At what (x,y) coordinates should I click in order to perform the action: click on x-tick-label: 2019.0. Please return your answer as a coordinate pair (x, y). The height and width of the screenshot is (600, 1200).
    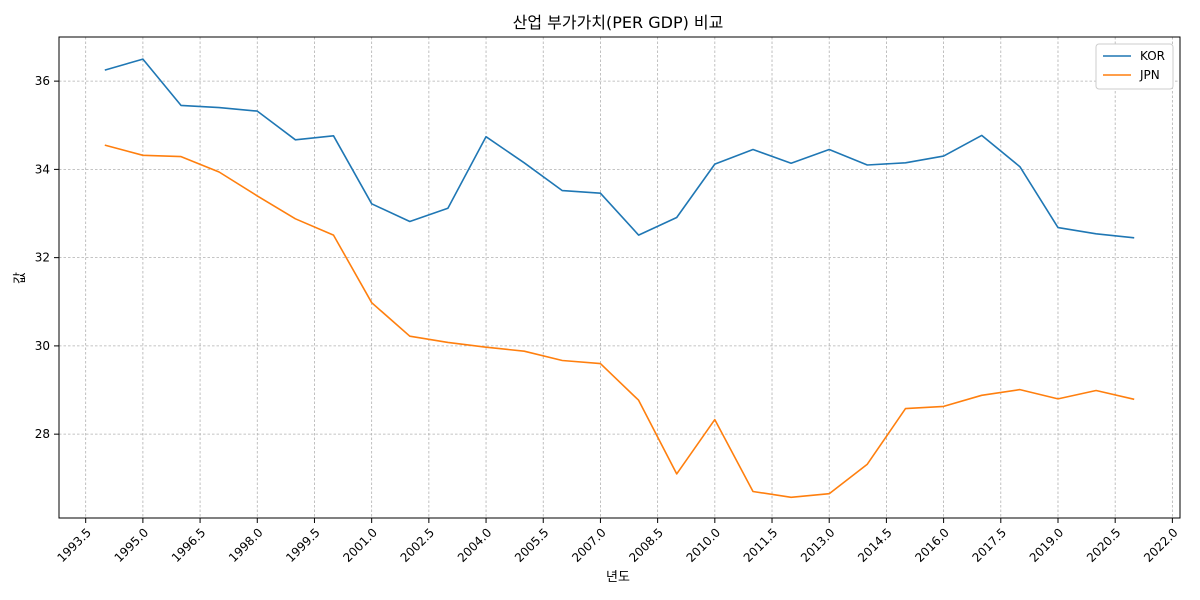
    Looking at the image, I should click on (1047, 545).